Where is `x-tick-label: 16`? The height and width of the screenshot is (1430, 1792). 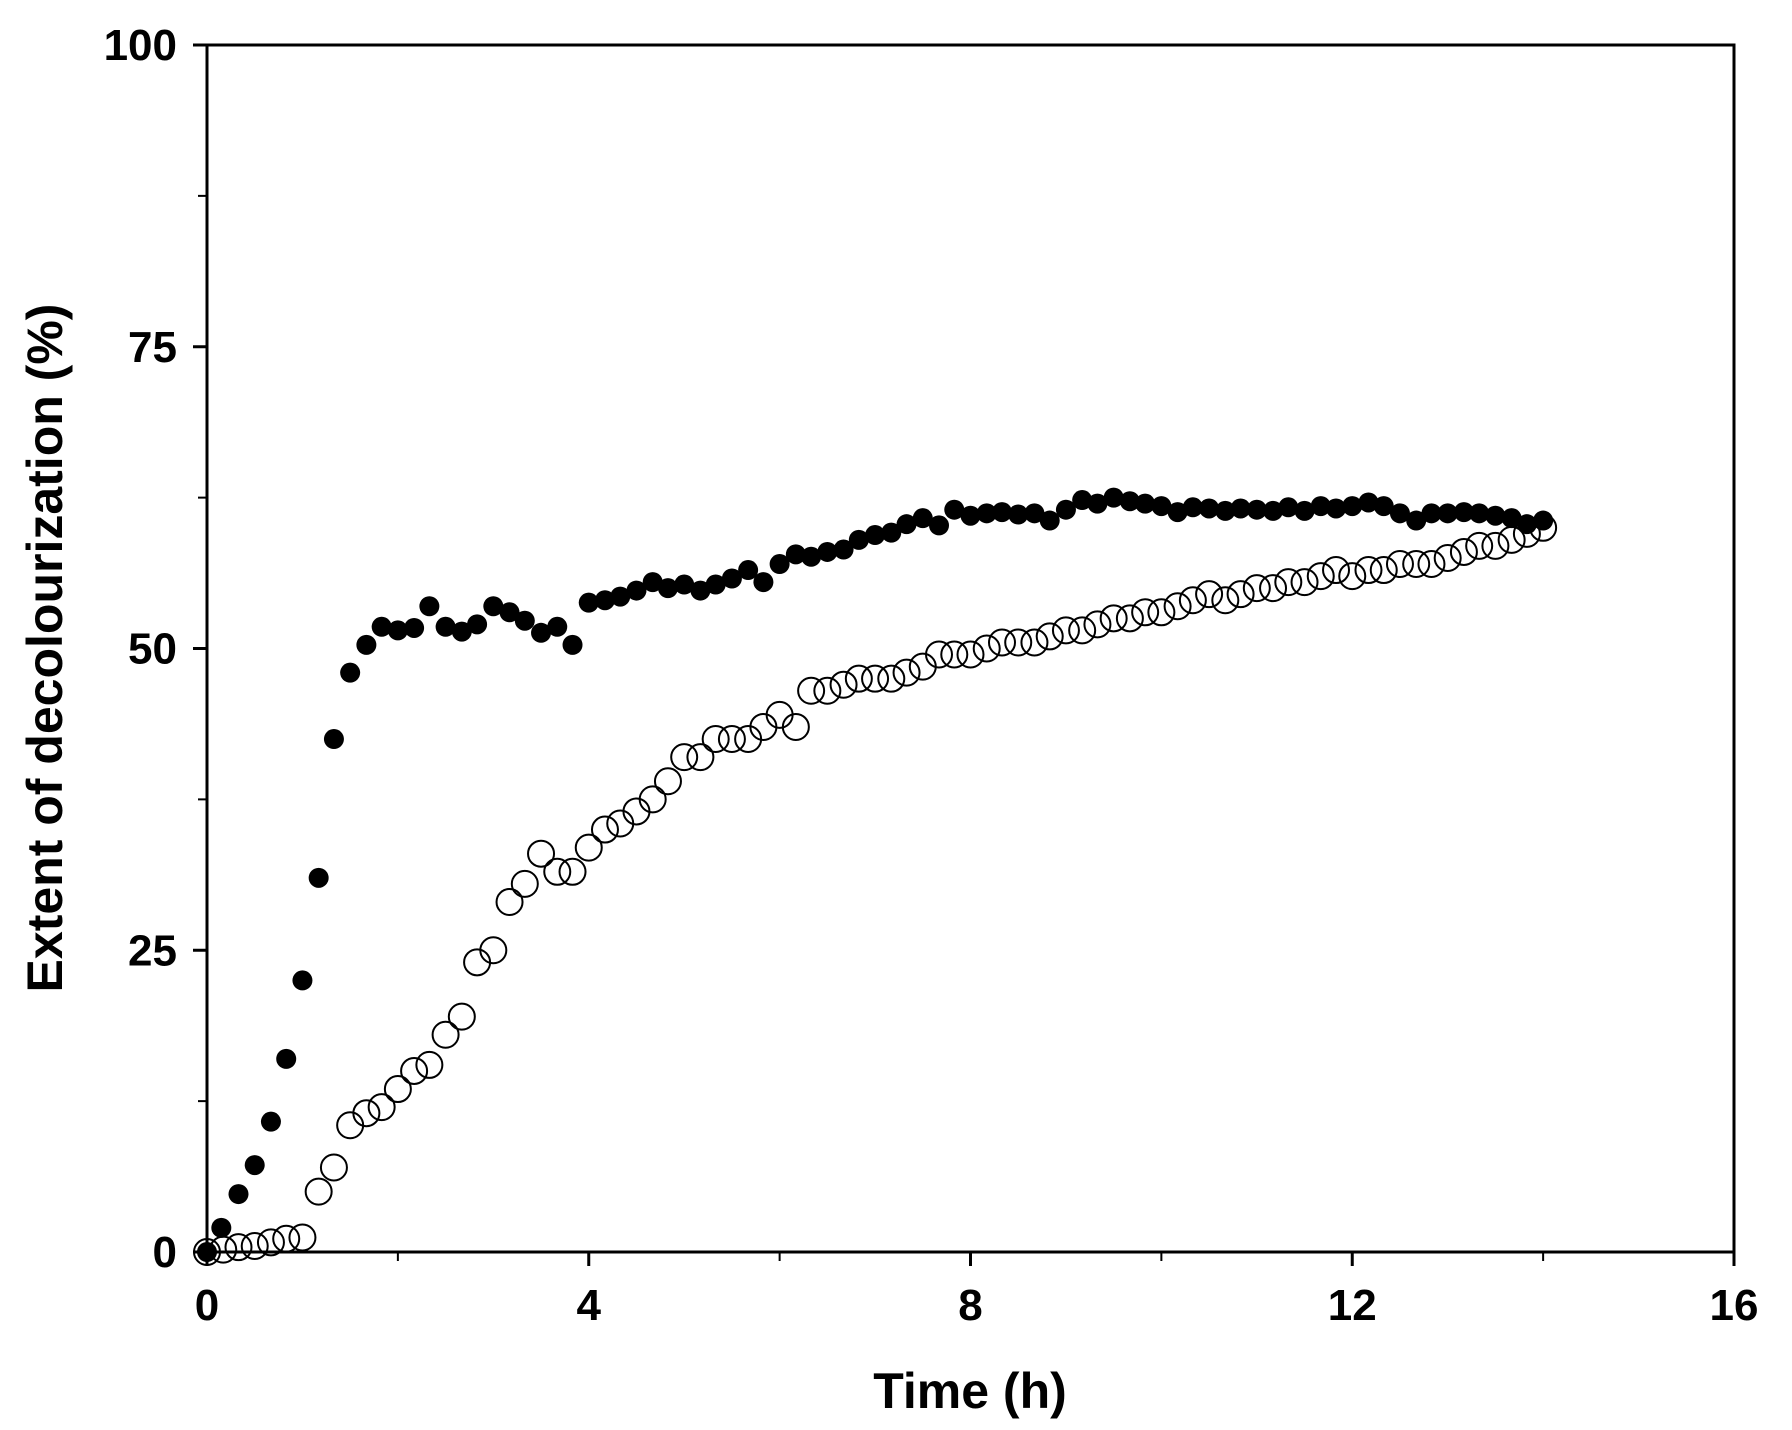
x-tick-label: 16 is located at coordinates (1734, 1305).